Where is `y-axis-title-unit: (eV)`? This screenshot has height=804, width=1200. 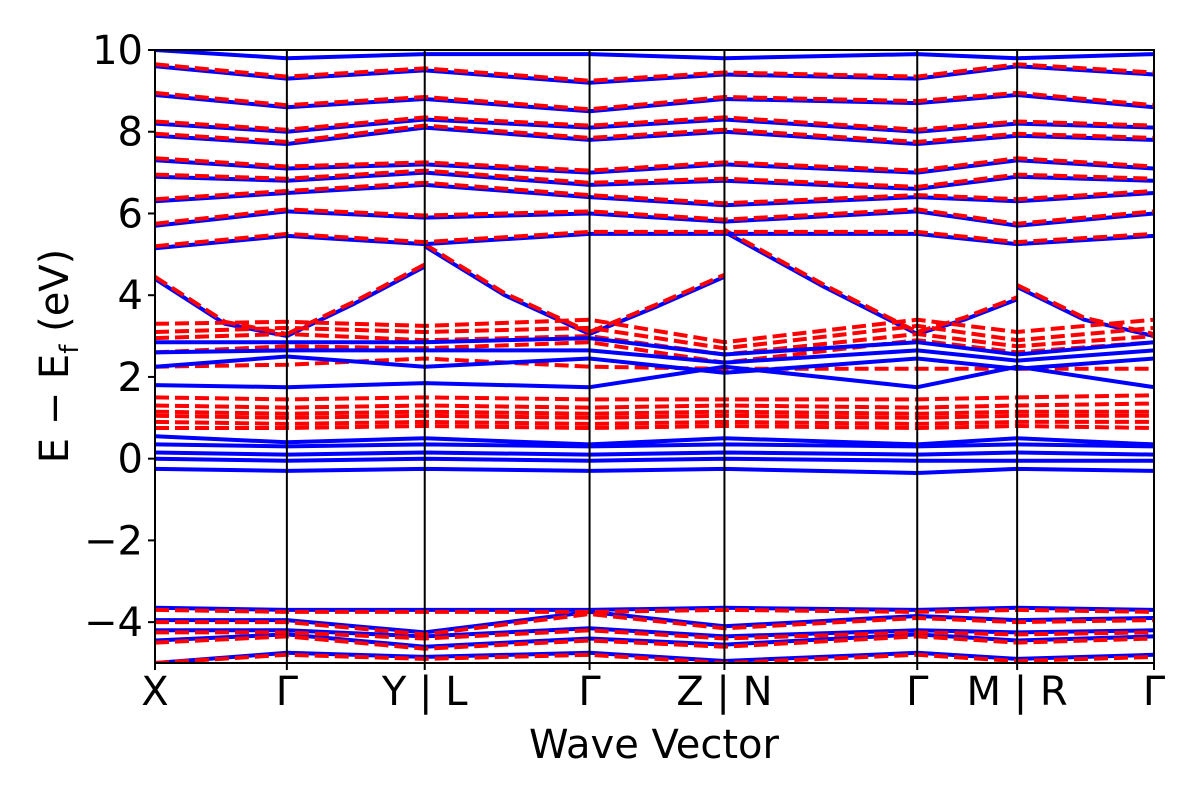 y-axis-title-unit: (eV) is located at coordinates (55, 297).